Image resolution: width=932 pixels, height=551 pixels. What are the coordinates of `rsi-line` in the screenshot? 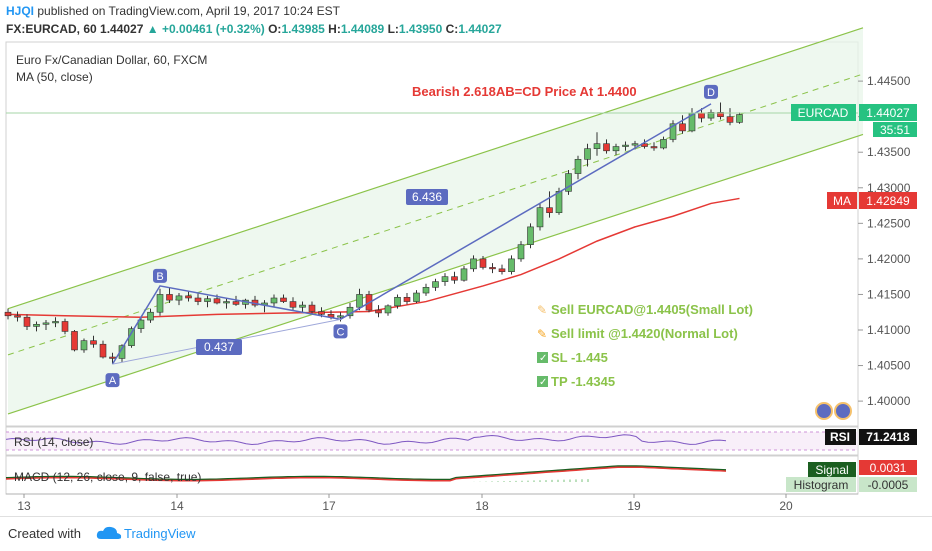 It's located at (366, 440).